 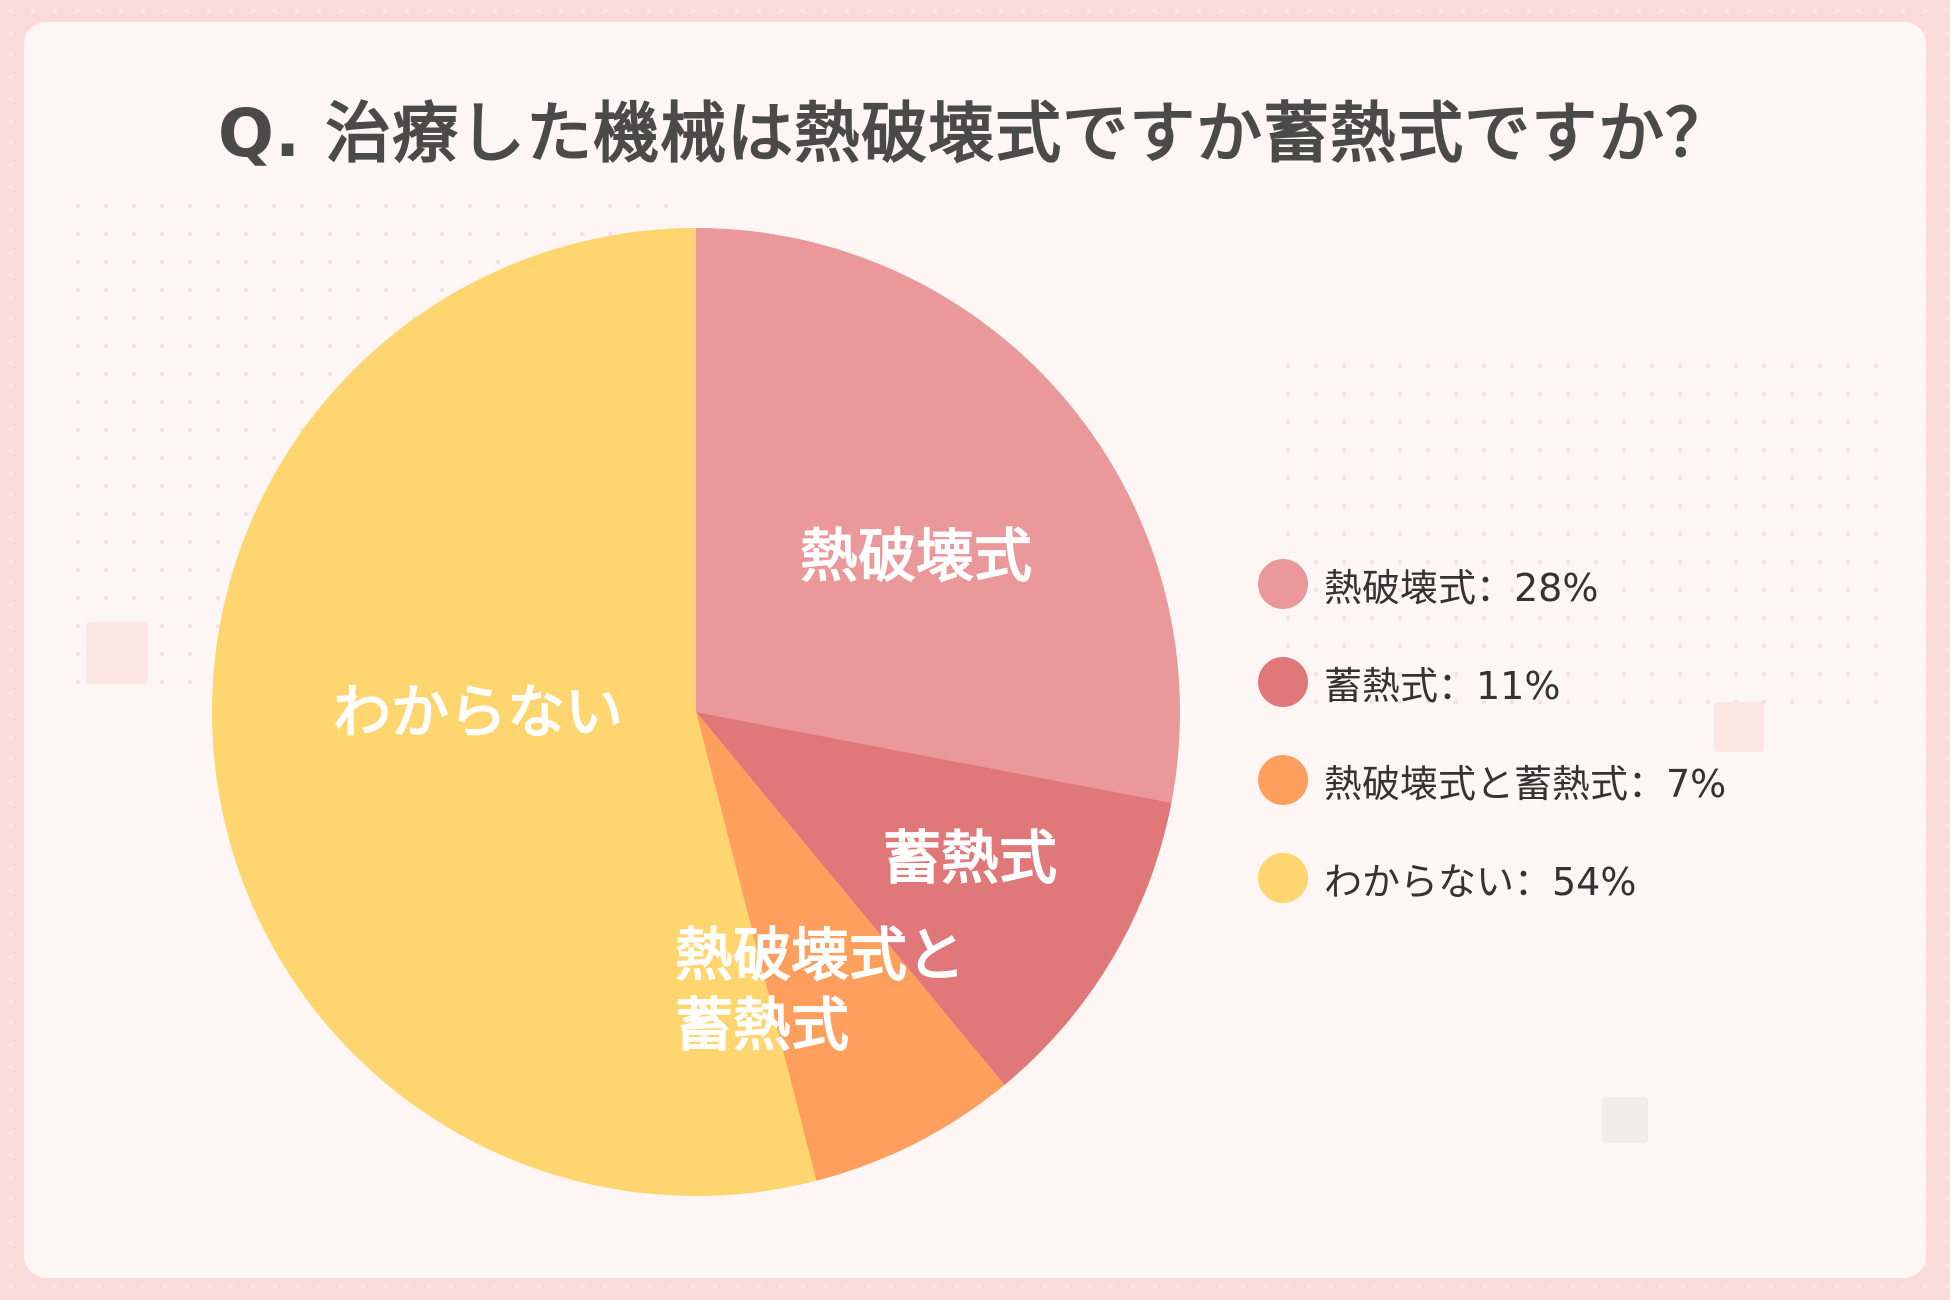 I want to click on slice-label: 熱破壊式, so click(x=916, y=556).